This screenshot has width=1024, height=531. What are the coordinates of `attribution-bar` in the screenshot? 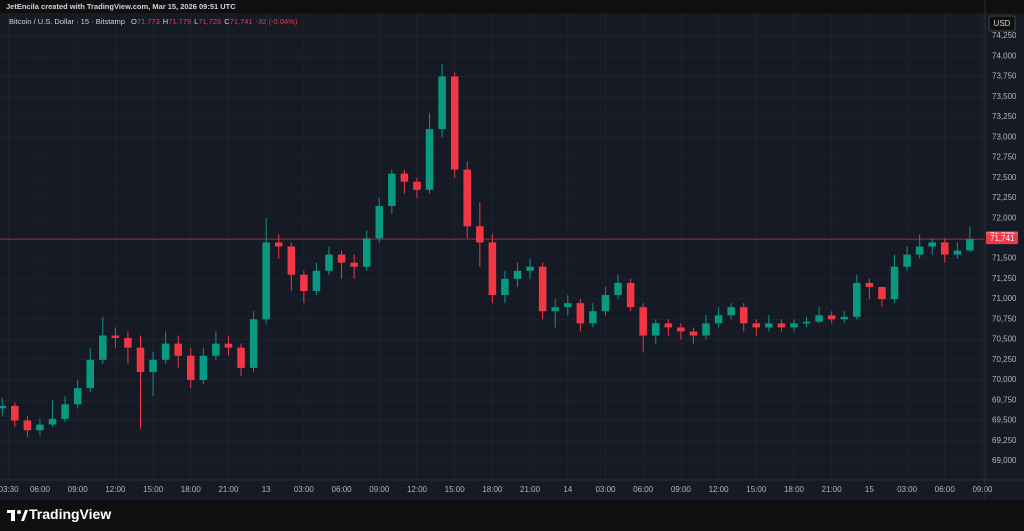 It's located at (512, 6).